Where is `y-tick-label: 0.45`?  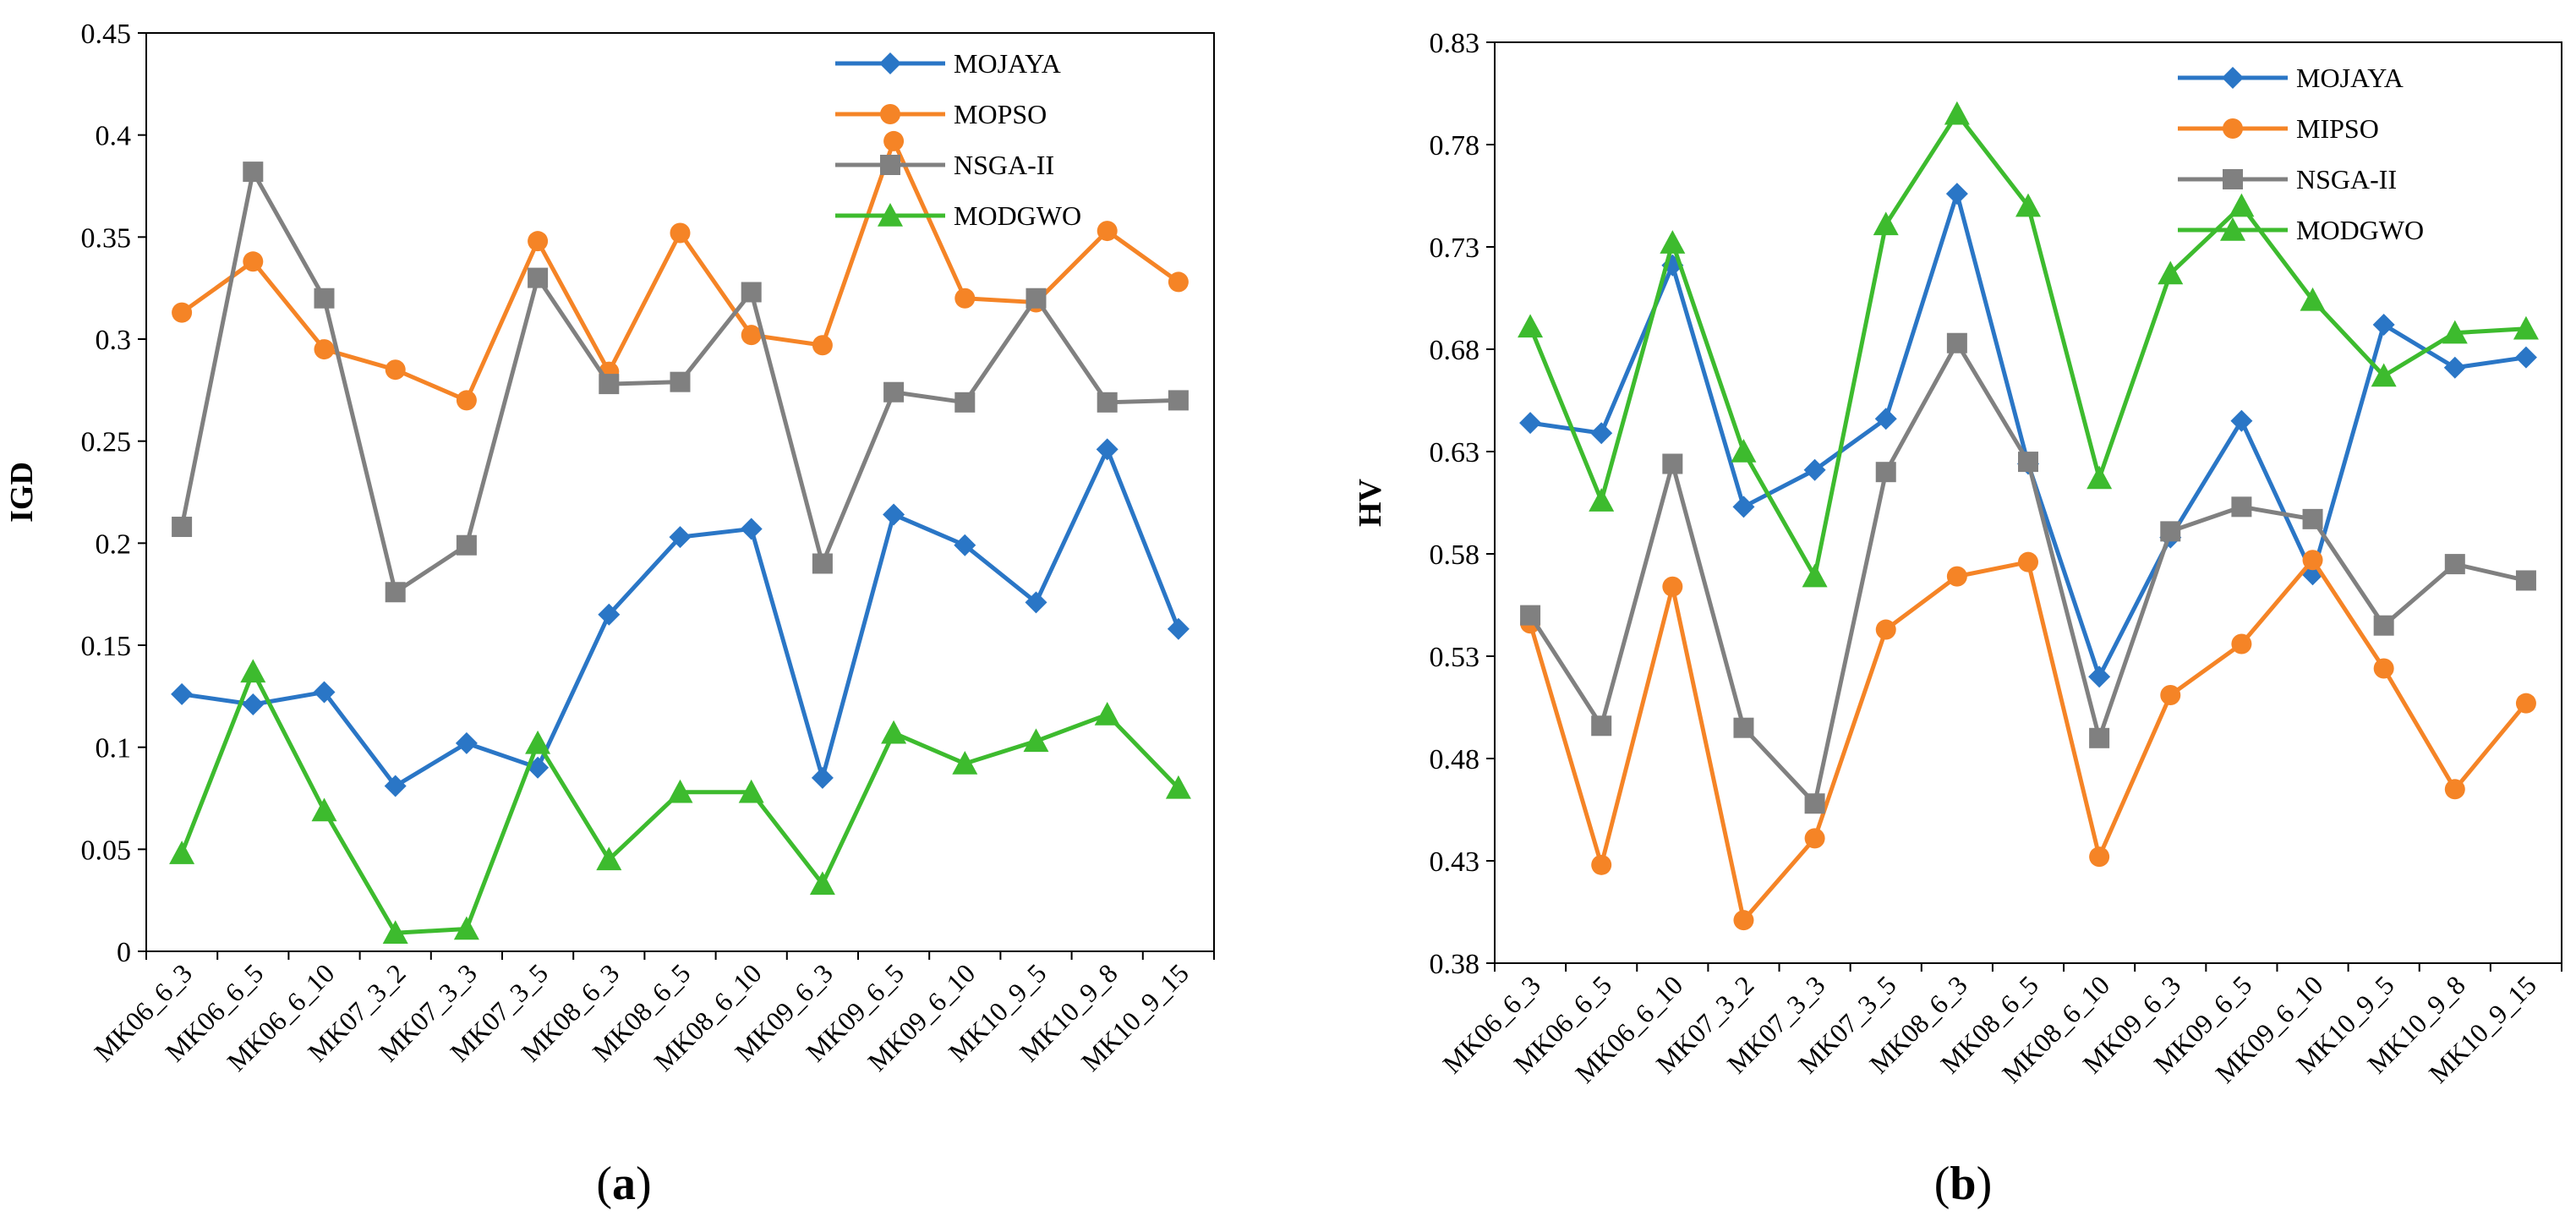 y-tick-label: 0.45 is located at coordinates (106, 34).